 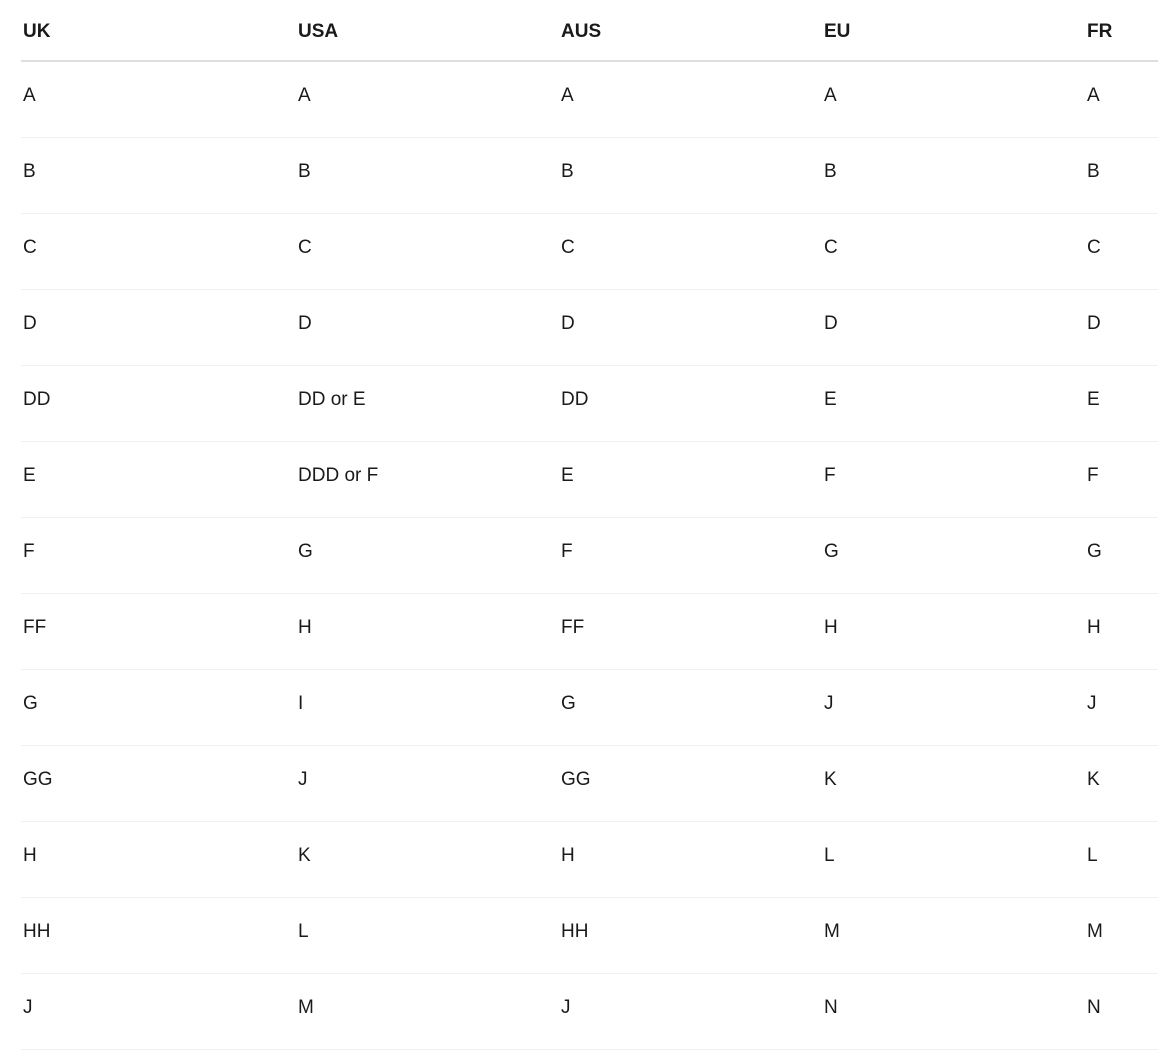 I want to click on header-row: UK USA AUS EU FR, so click(x=589, y=31).